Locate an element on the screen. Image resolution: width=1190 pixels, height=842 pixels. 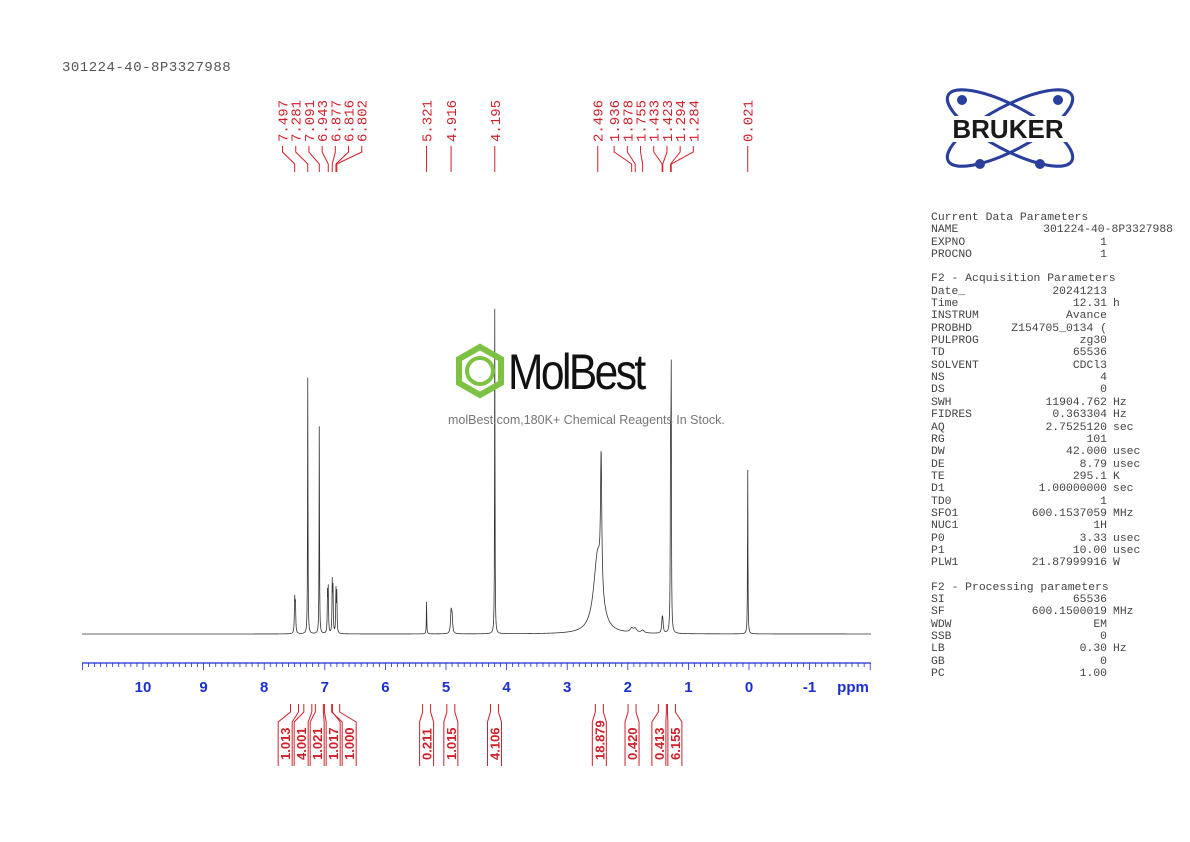
integral-value: 4.001 is located at coordinates (301, 743).